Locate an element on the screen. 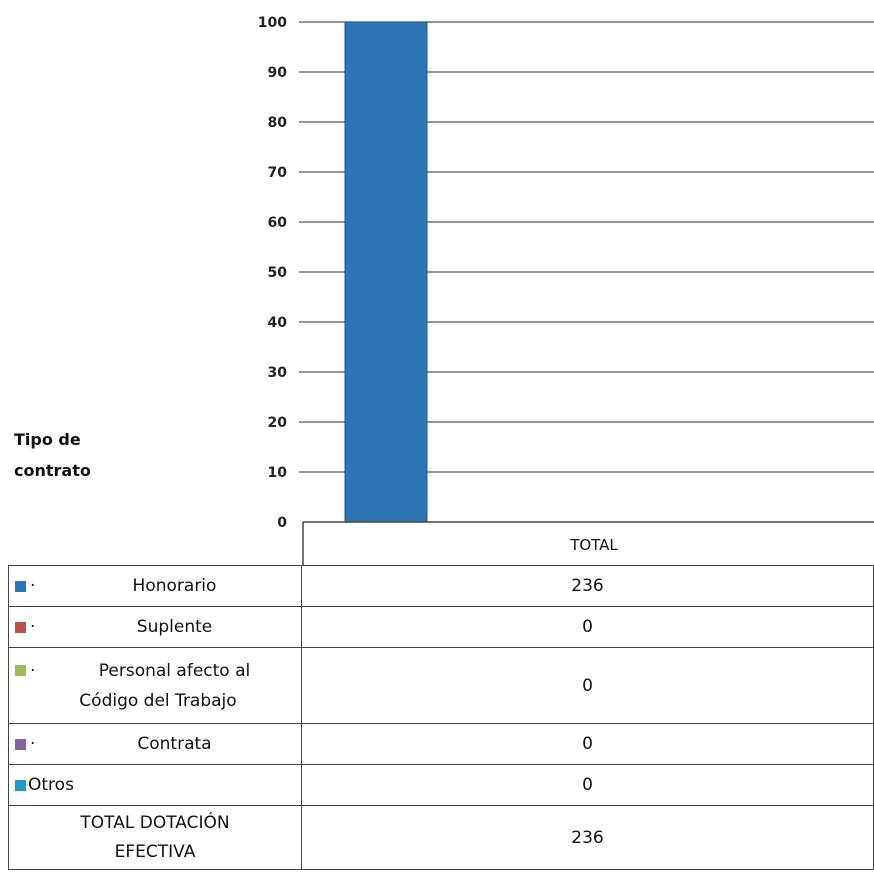 This screenshot has width=874, height=875. row-label: Contrata is located at coordinates (174, 744).